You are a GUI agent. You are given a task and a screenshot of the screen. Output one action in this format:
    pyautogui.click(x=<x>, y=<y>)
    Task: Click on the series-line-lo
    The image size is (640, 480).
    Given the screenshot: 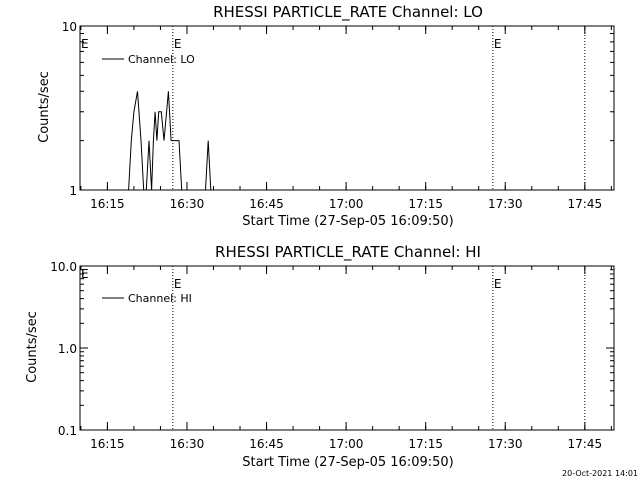 What is the action you would take?
    pyautogui.click(x=171, y=141)
    